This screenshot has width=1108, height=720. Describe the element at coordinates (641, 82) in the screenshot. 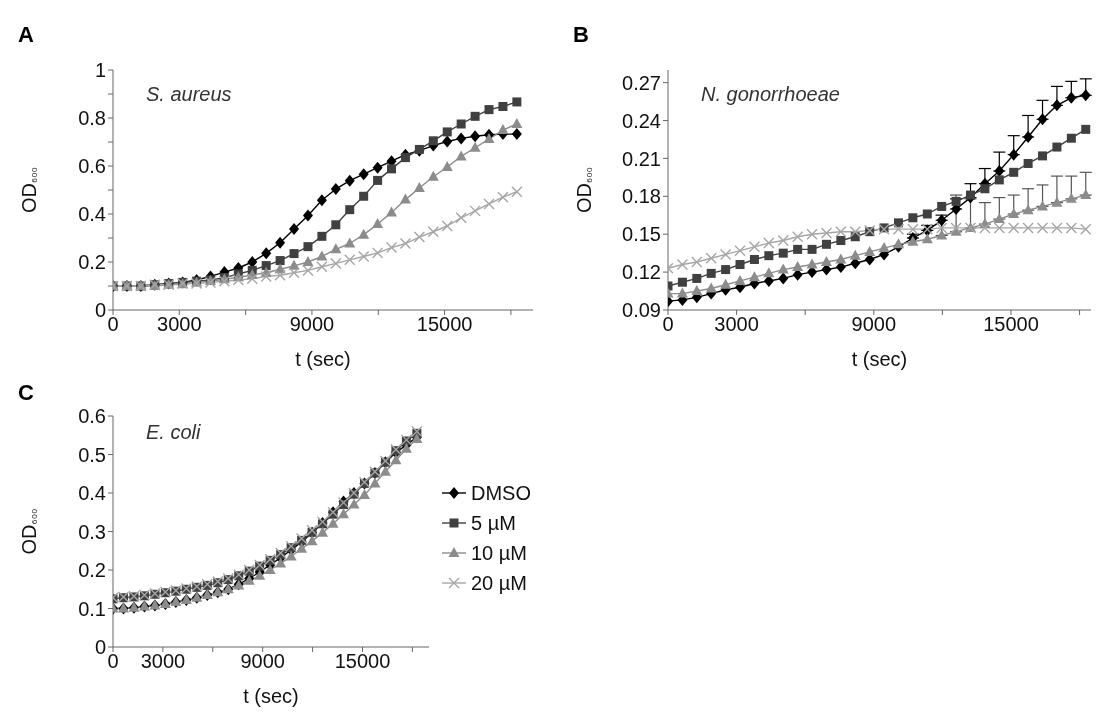

I see `y-tick-label: 0.27` at that location.